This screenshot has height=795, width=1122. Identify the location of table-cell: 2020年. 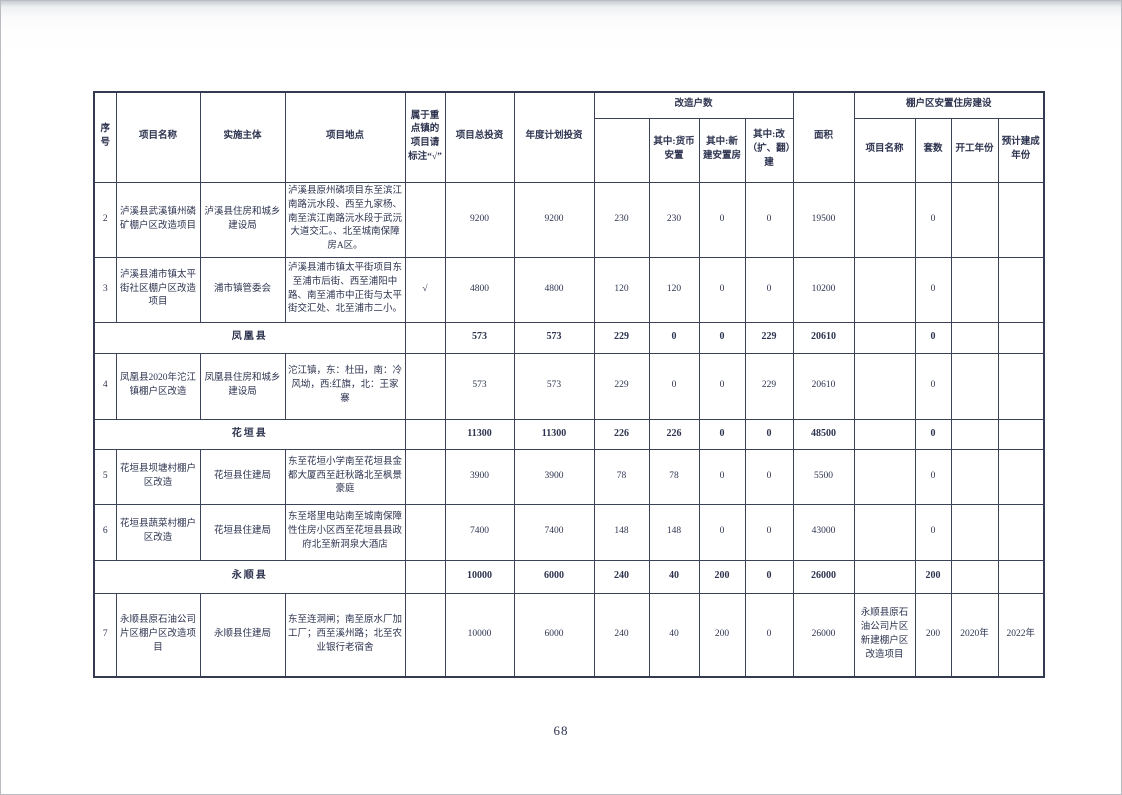
(974, 635).